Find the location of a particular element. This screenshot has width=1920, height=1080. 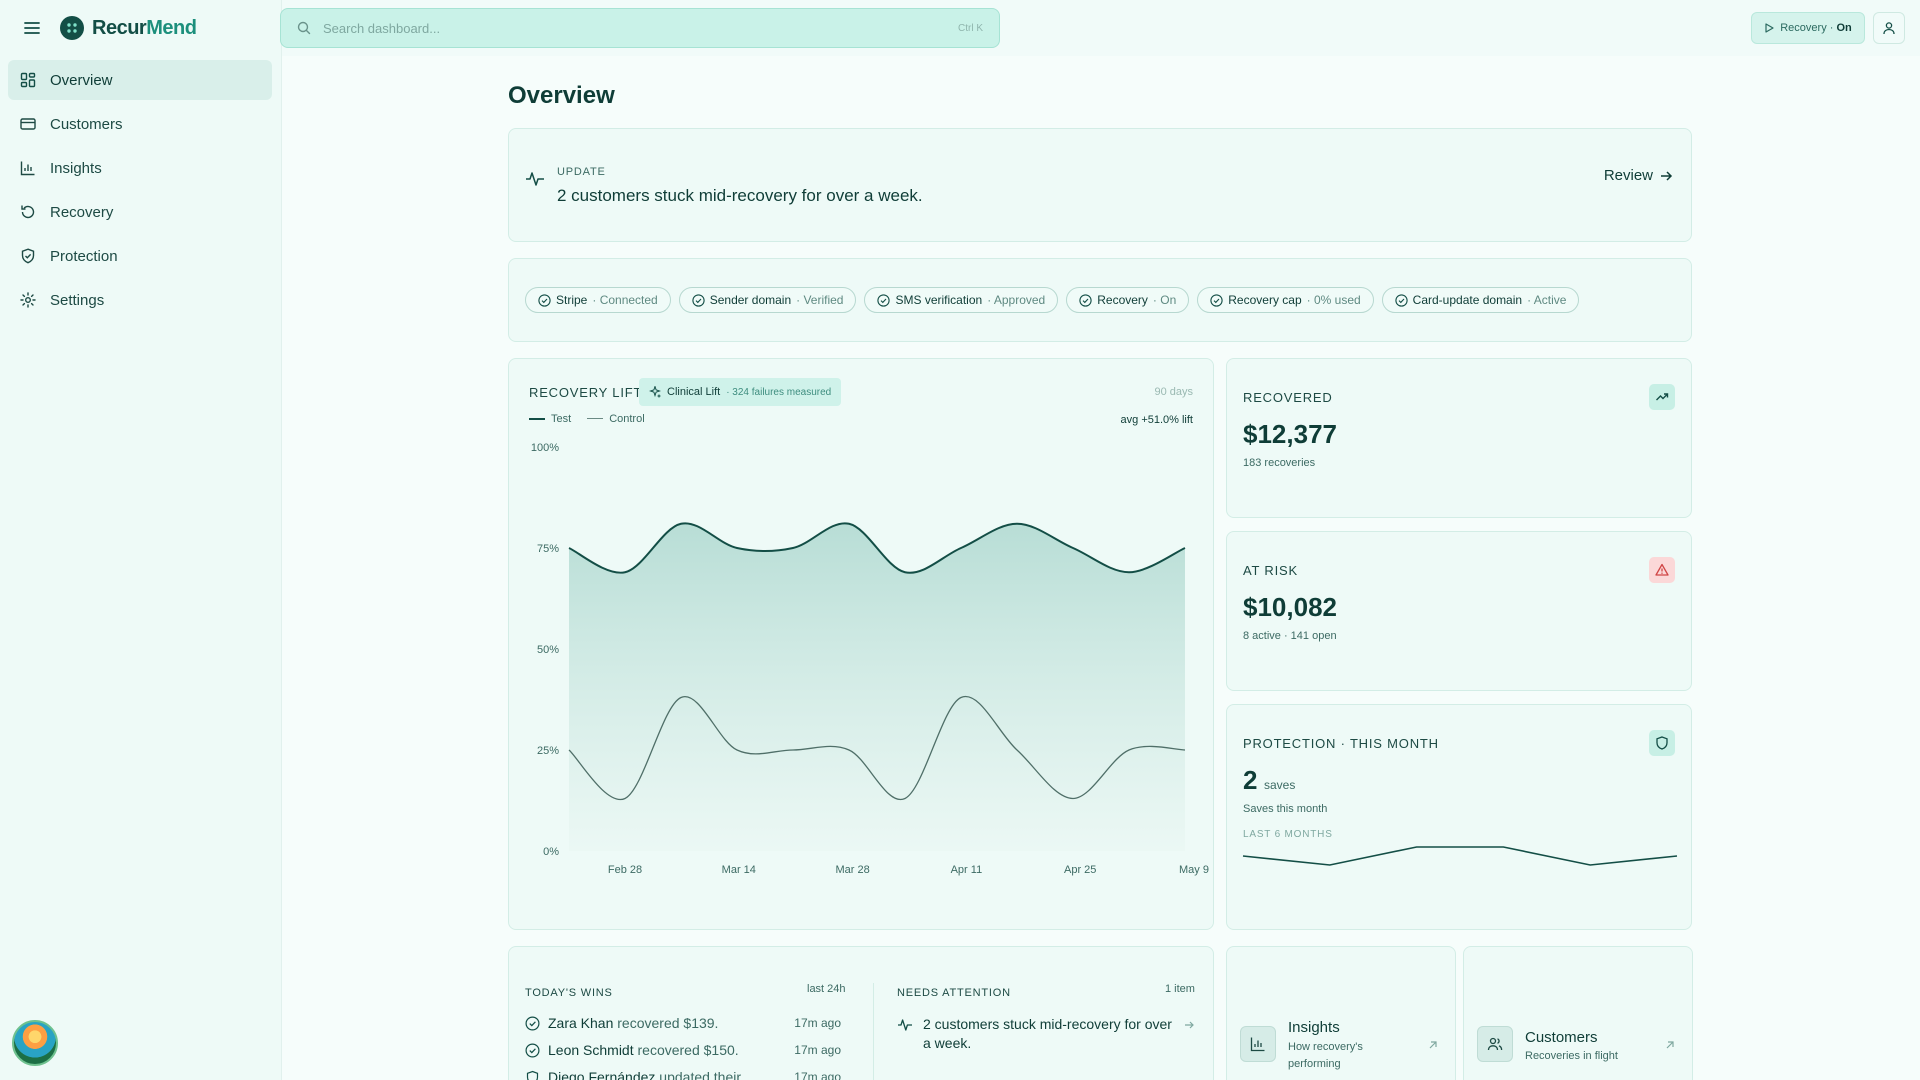

grid-icon is located at coordinates (28, 80).